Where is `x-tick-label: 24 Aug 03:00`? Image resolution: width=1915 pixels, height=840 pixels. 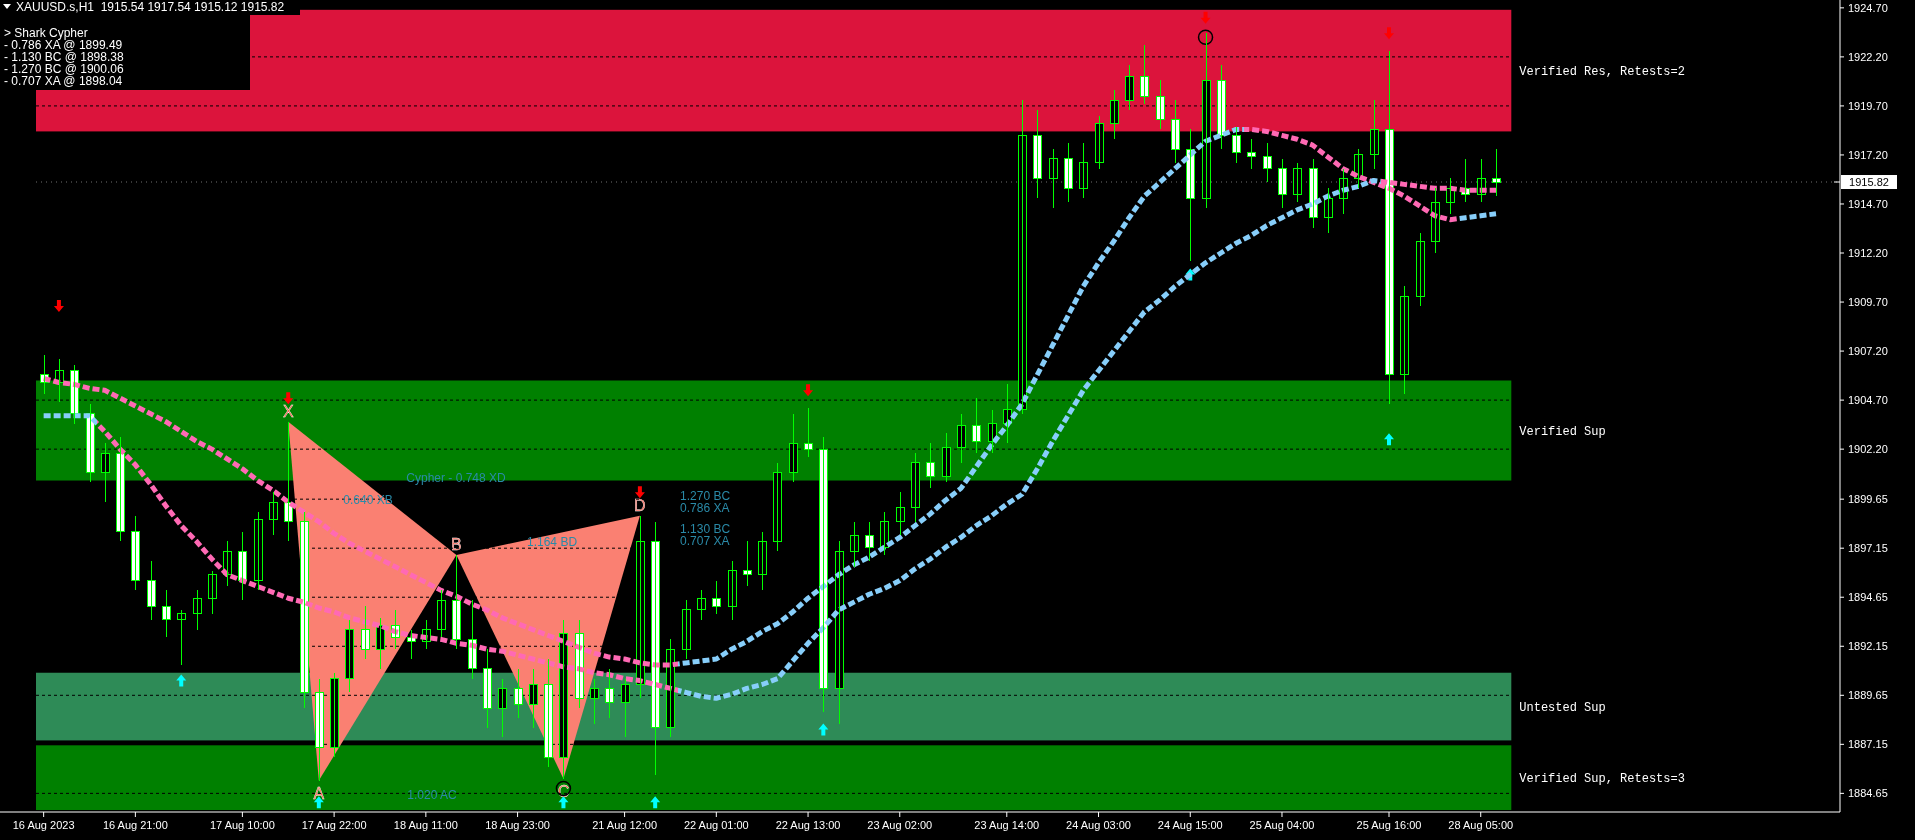
x-tick-label: 24 Aug 03:00 is located at coordinates (1098, 825).